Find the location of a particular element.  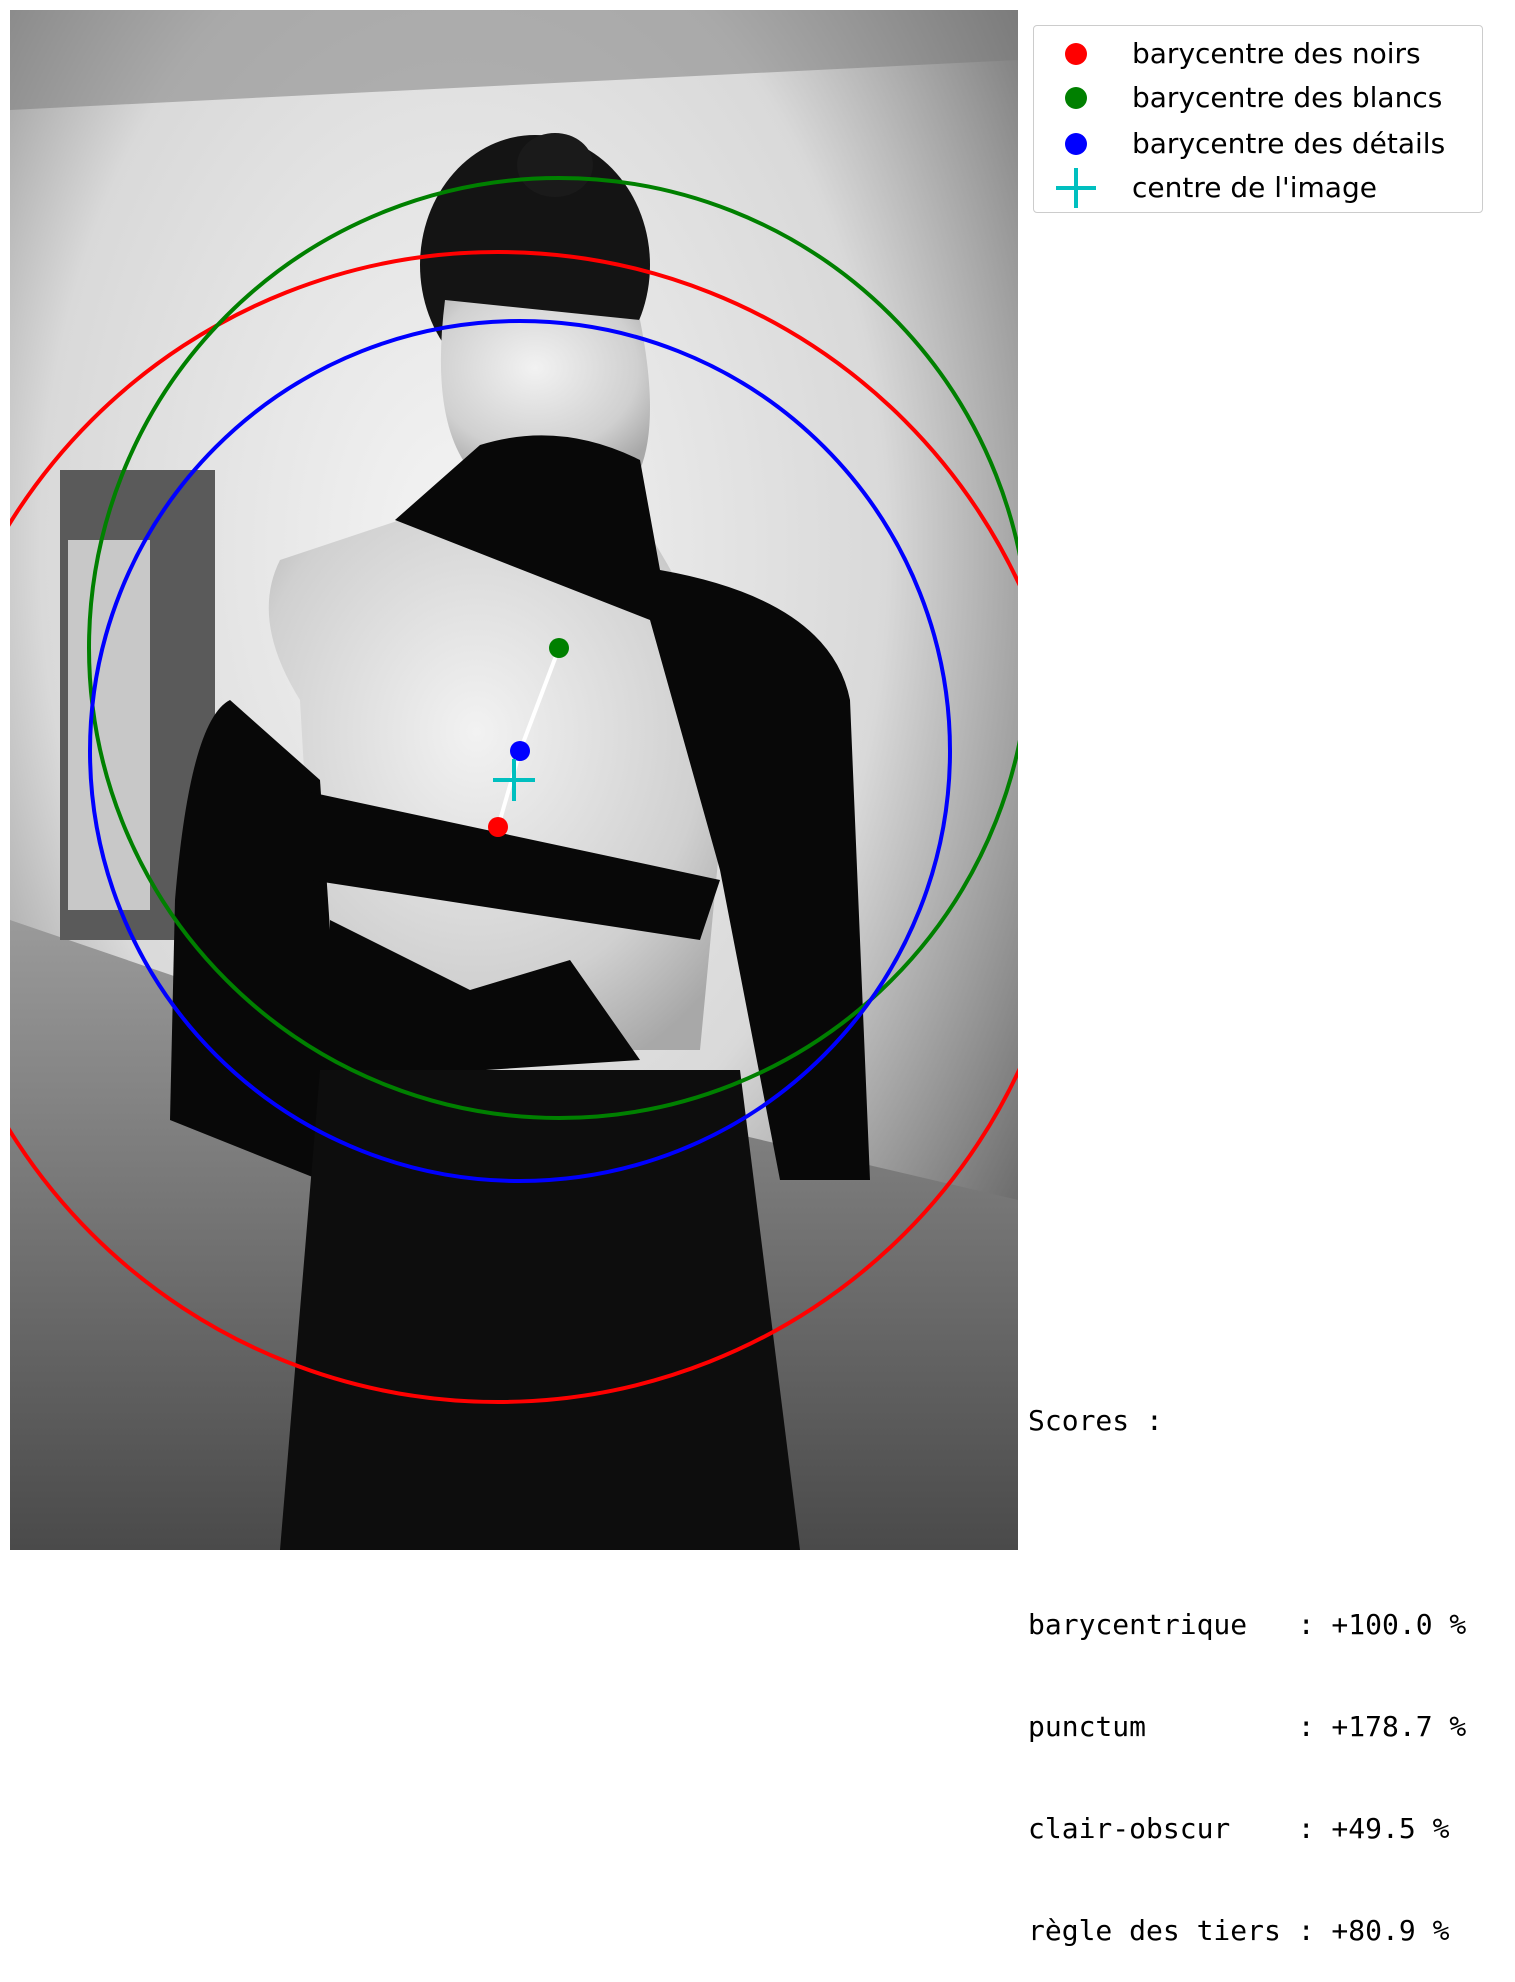

score-clair-obscur: clair-obscur : +49.5 % is located at coordinates (1239, 1828).